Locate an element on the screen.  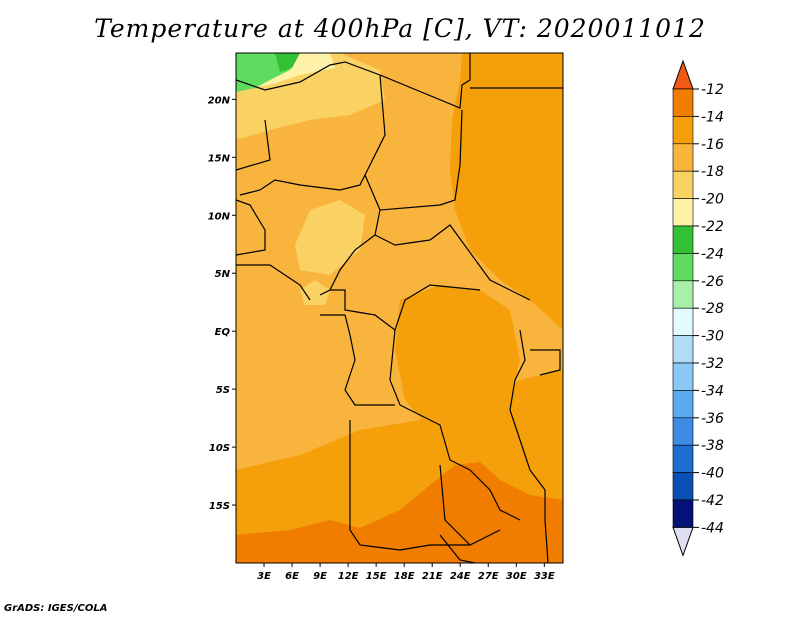
lon-tick-label: 3E is located at coordinates (264, 576).